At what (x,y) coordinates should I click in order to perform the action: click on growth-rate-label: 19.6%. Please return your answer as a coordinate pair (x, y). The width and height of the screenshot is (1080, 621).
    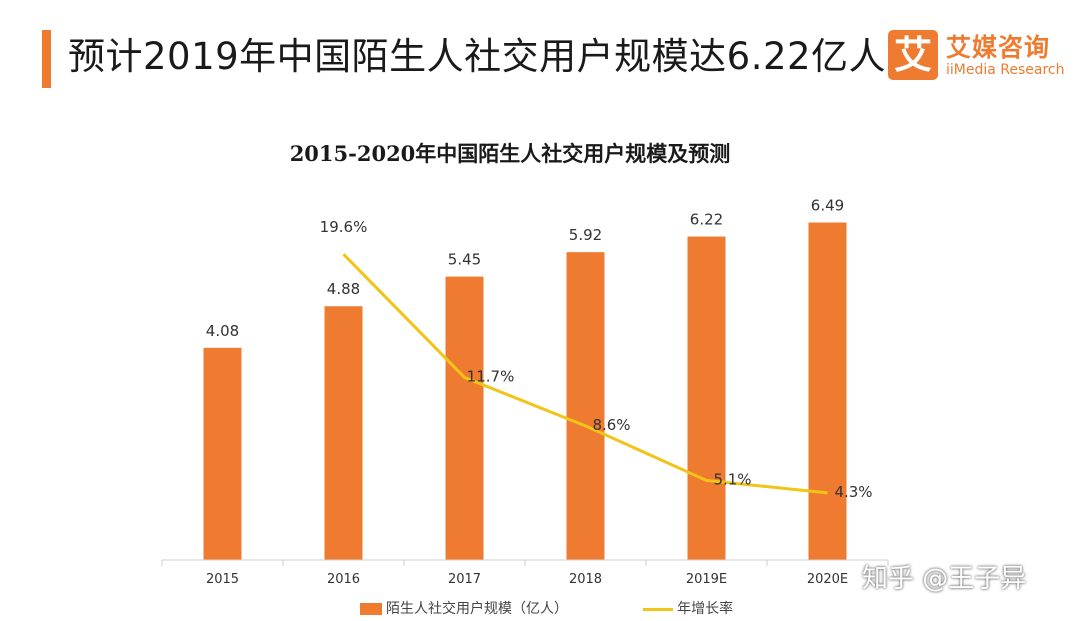
    Looking at the image, I should click on (344, 227).